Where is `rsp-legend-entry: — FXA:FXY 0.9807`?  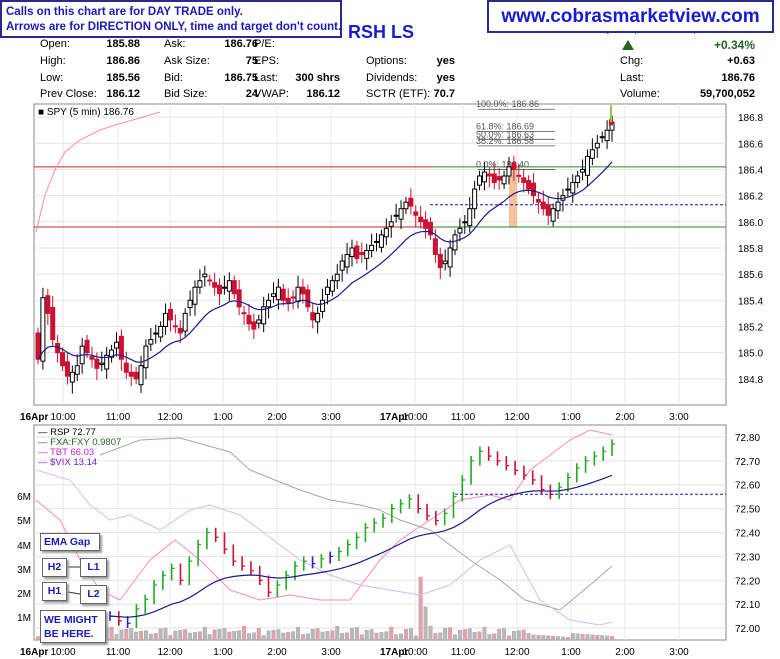
rsp-legend-entry: — FXA:FXY 0.9807 is located at coordinates (79, 442).